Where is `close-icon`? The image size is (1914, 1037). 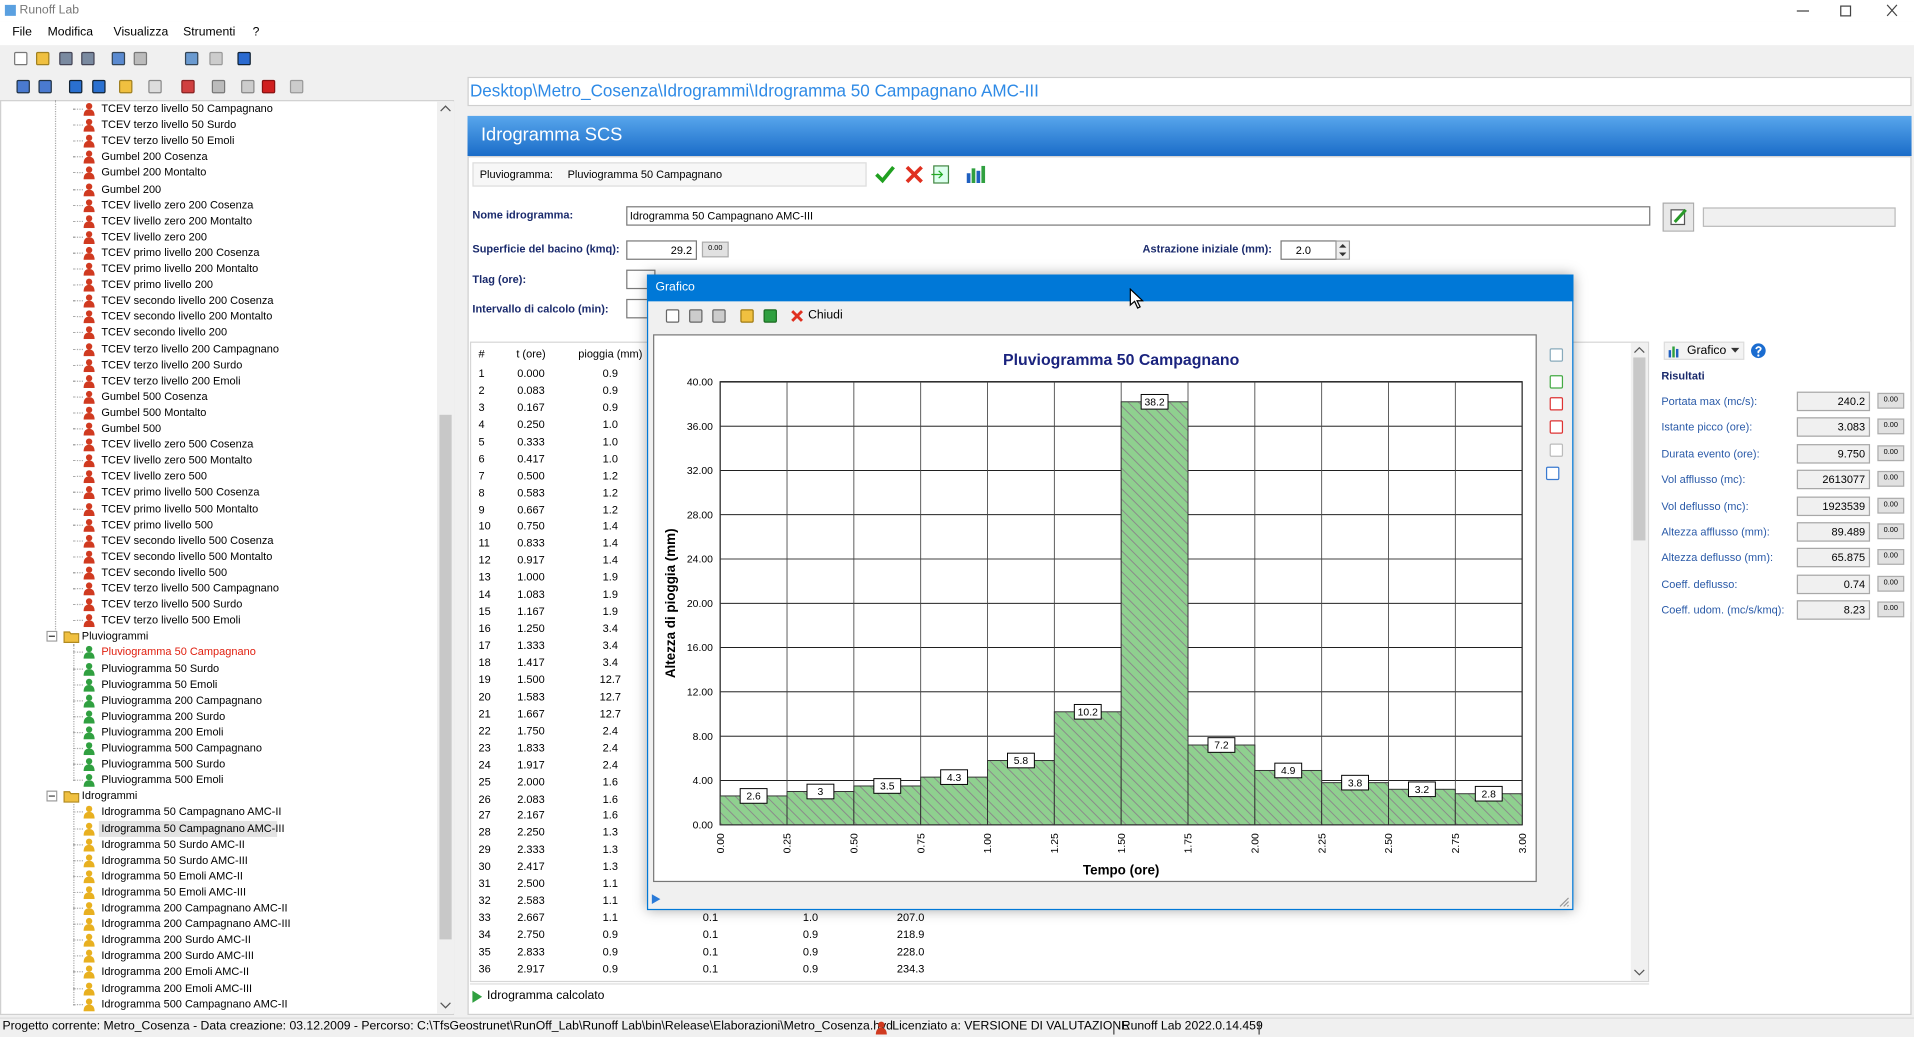 close-icon is located at coordinates (797, 316).